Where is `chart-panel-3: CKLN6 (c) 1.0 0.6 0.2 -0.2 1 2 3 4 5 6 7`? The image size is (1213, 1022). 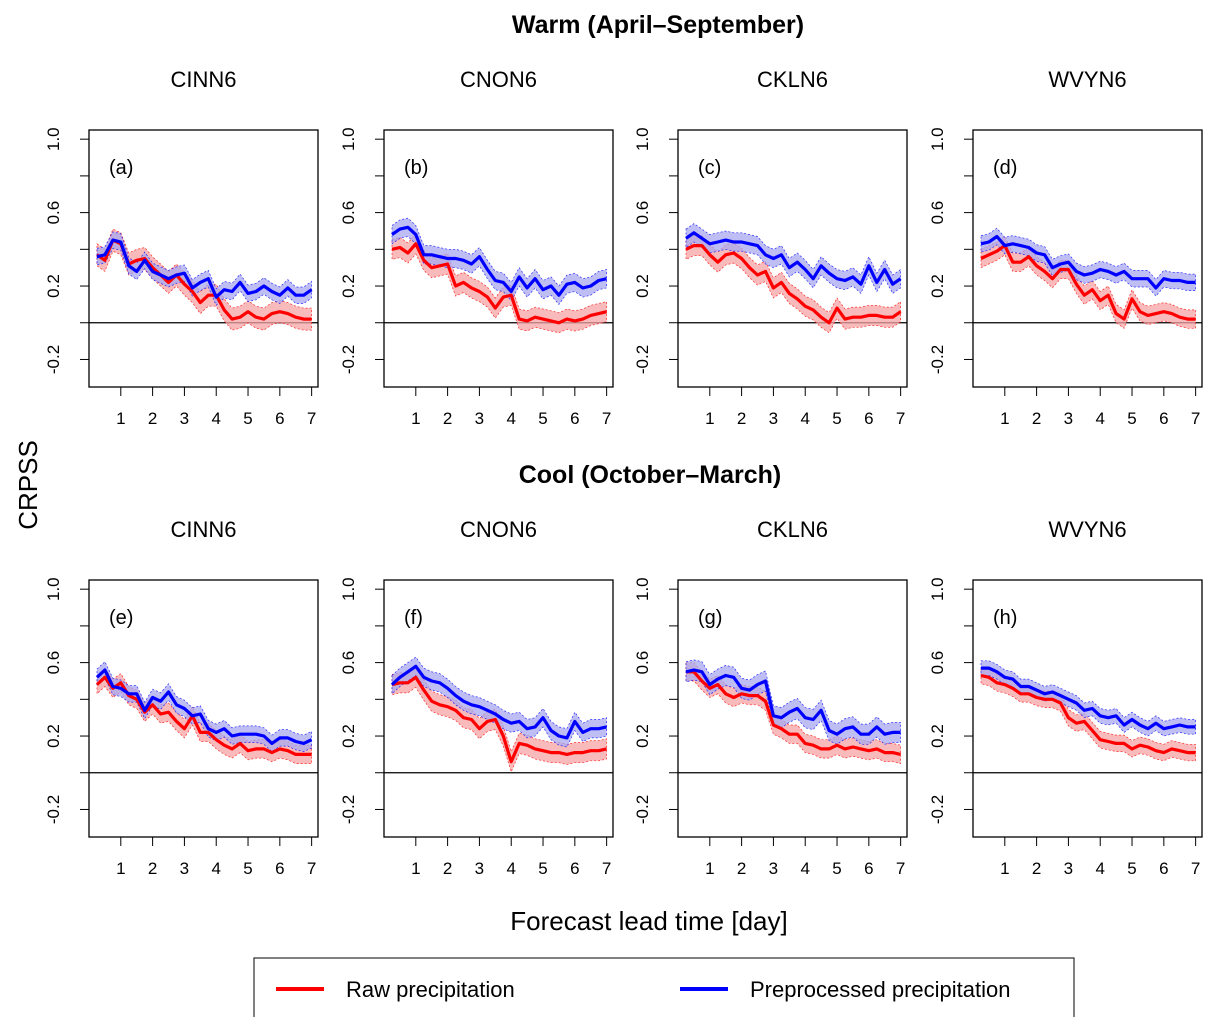
chart-panel-3: CKLN6 (c) 1.0 0.6 0.2 -0.2 1 2 3 4 5 6 7 is located at coordinates (770, 247).